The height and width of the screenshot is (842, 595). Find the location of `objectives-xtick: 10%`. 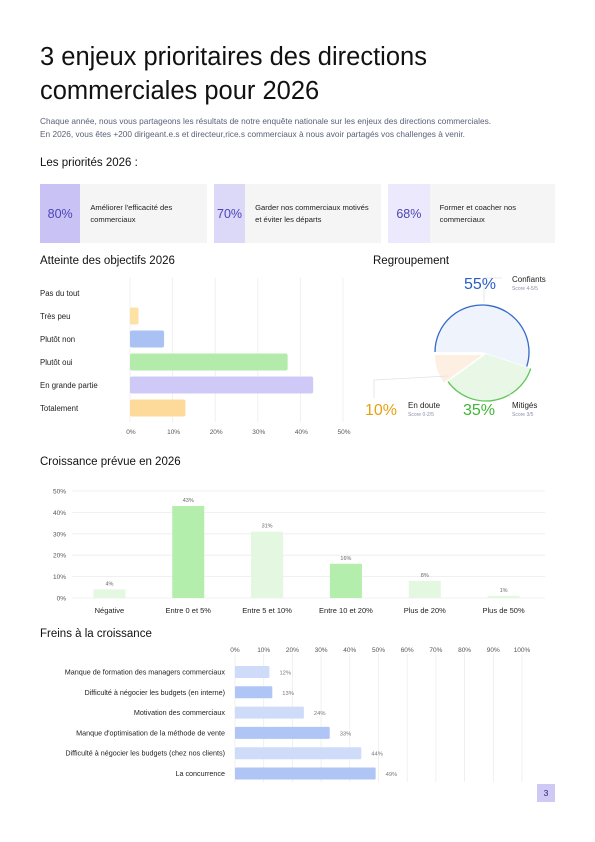

objectives-xtick: 10% is located at coordinates (173, 432).